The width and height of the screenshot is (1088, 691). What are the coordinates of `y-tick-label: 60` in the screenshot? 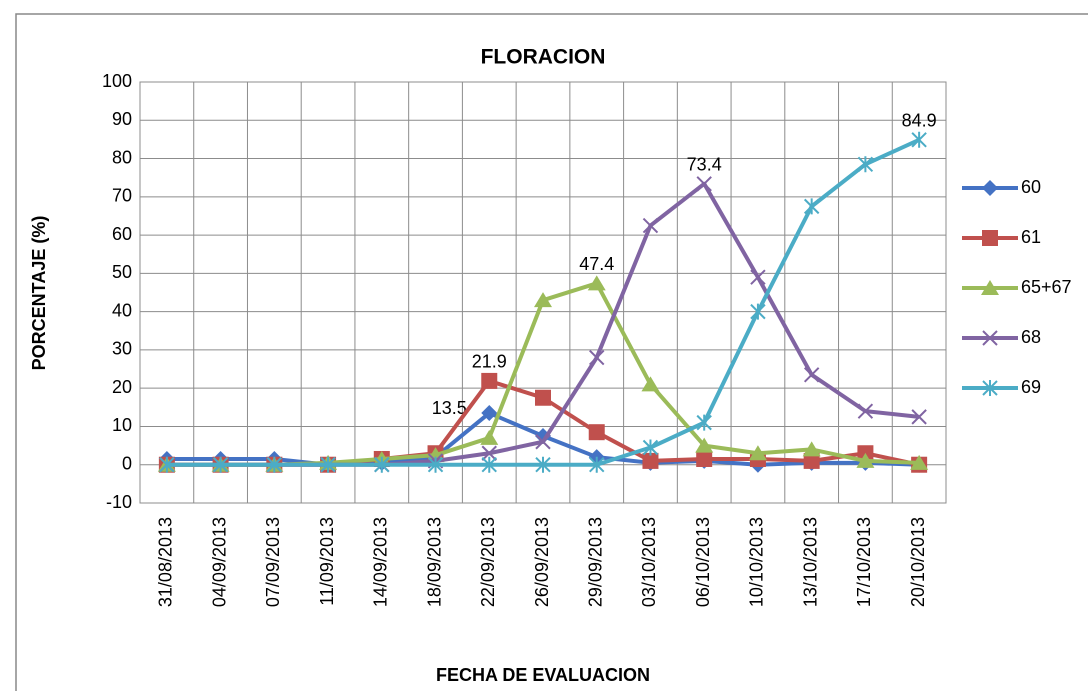 It's located at (122, 234).